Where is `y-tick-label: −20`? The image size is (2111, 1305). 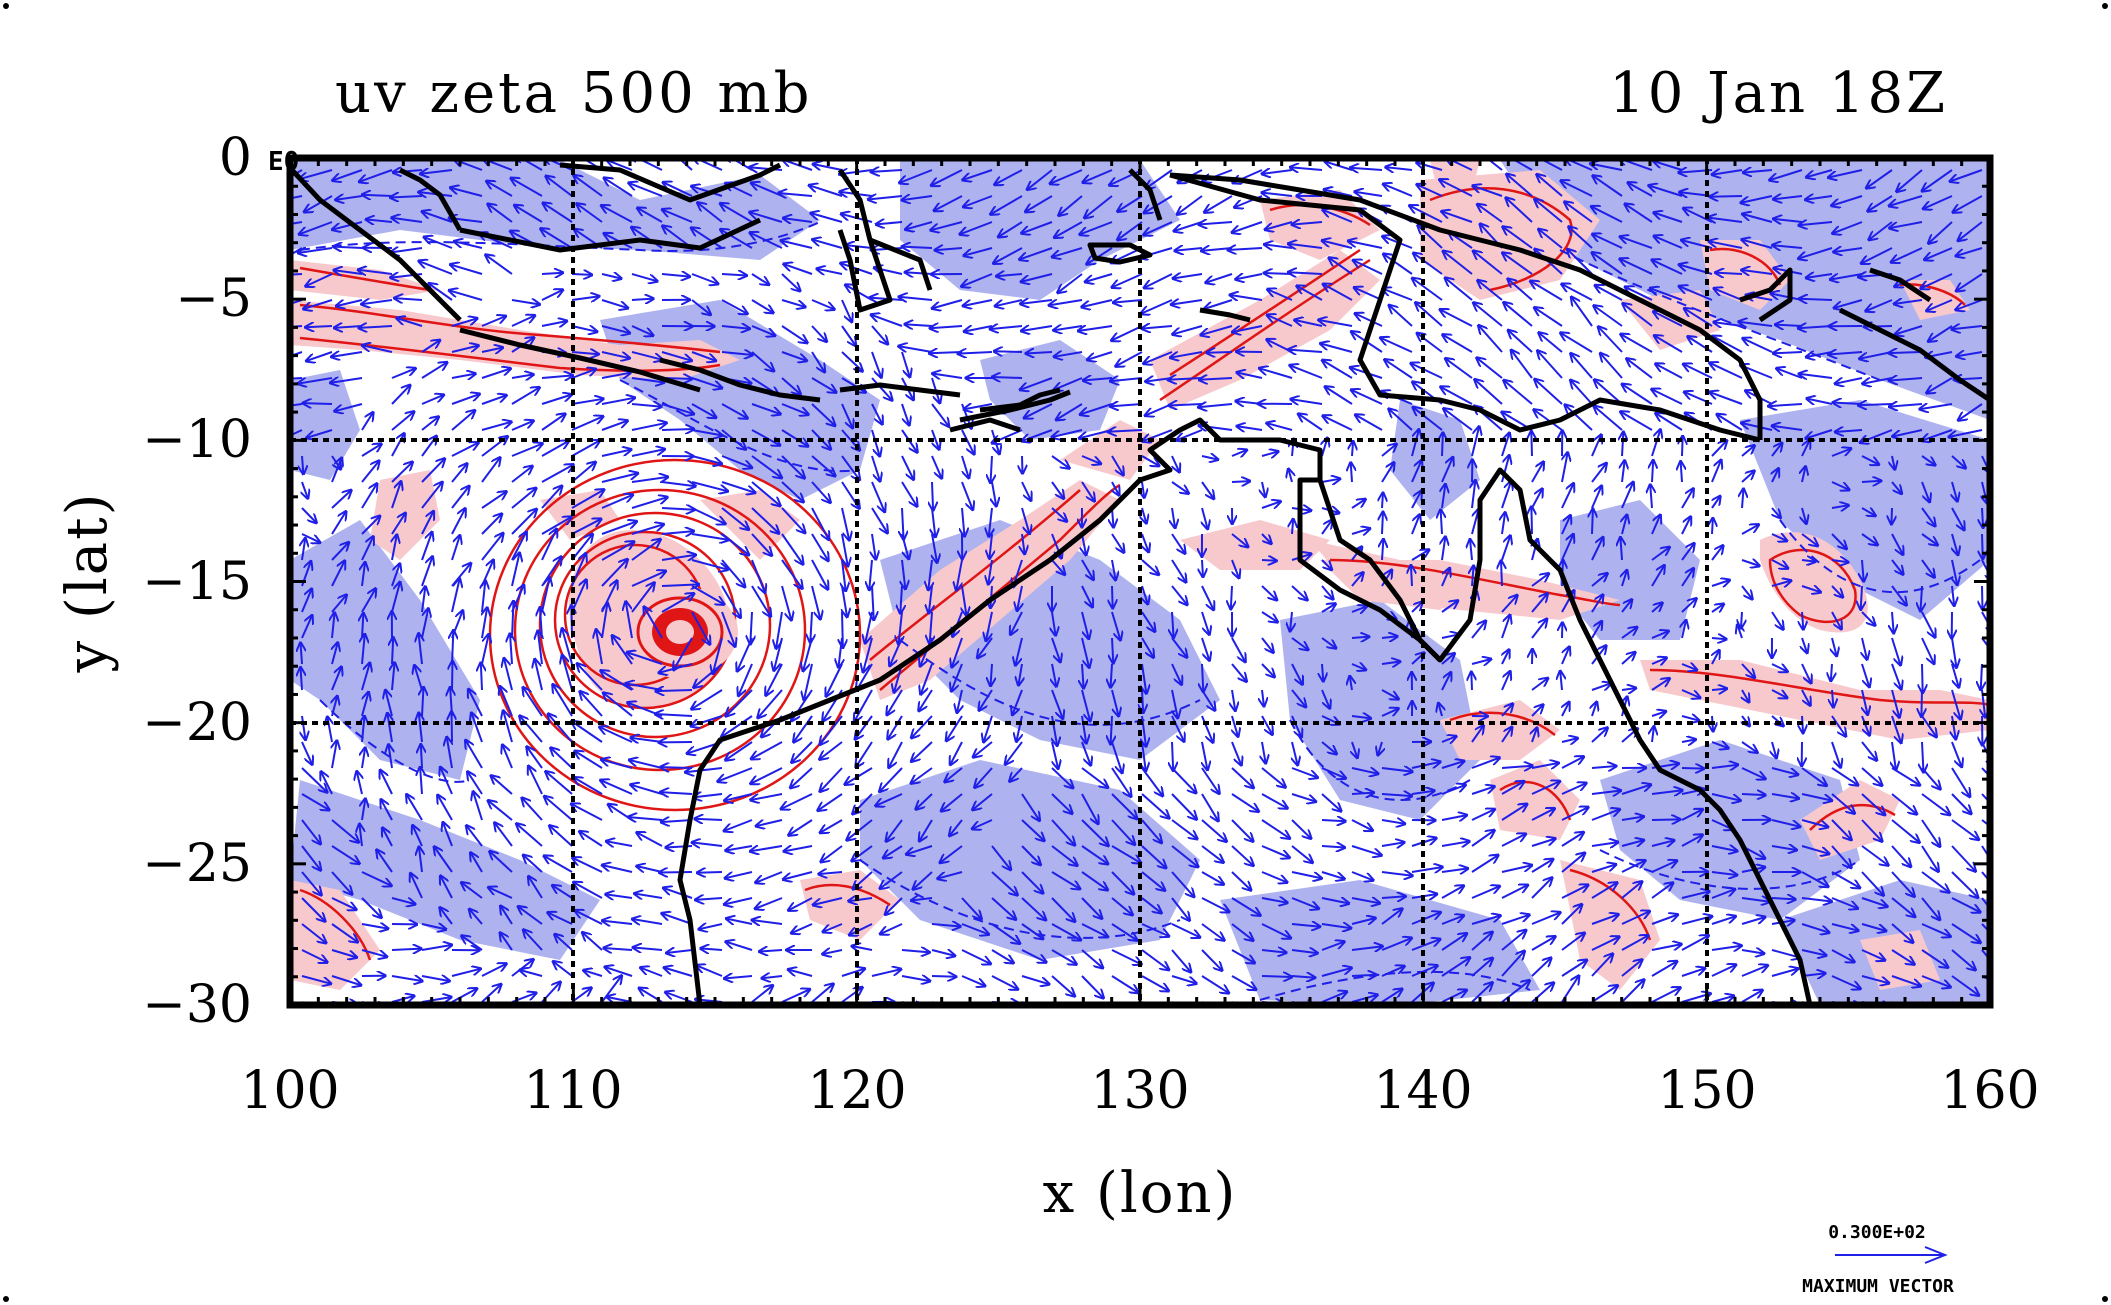
y-tick-label: −20 is located at coordinates (197, 723).